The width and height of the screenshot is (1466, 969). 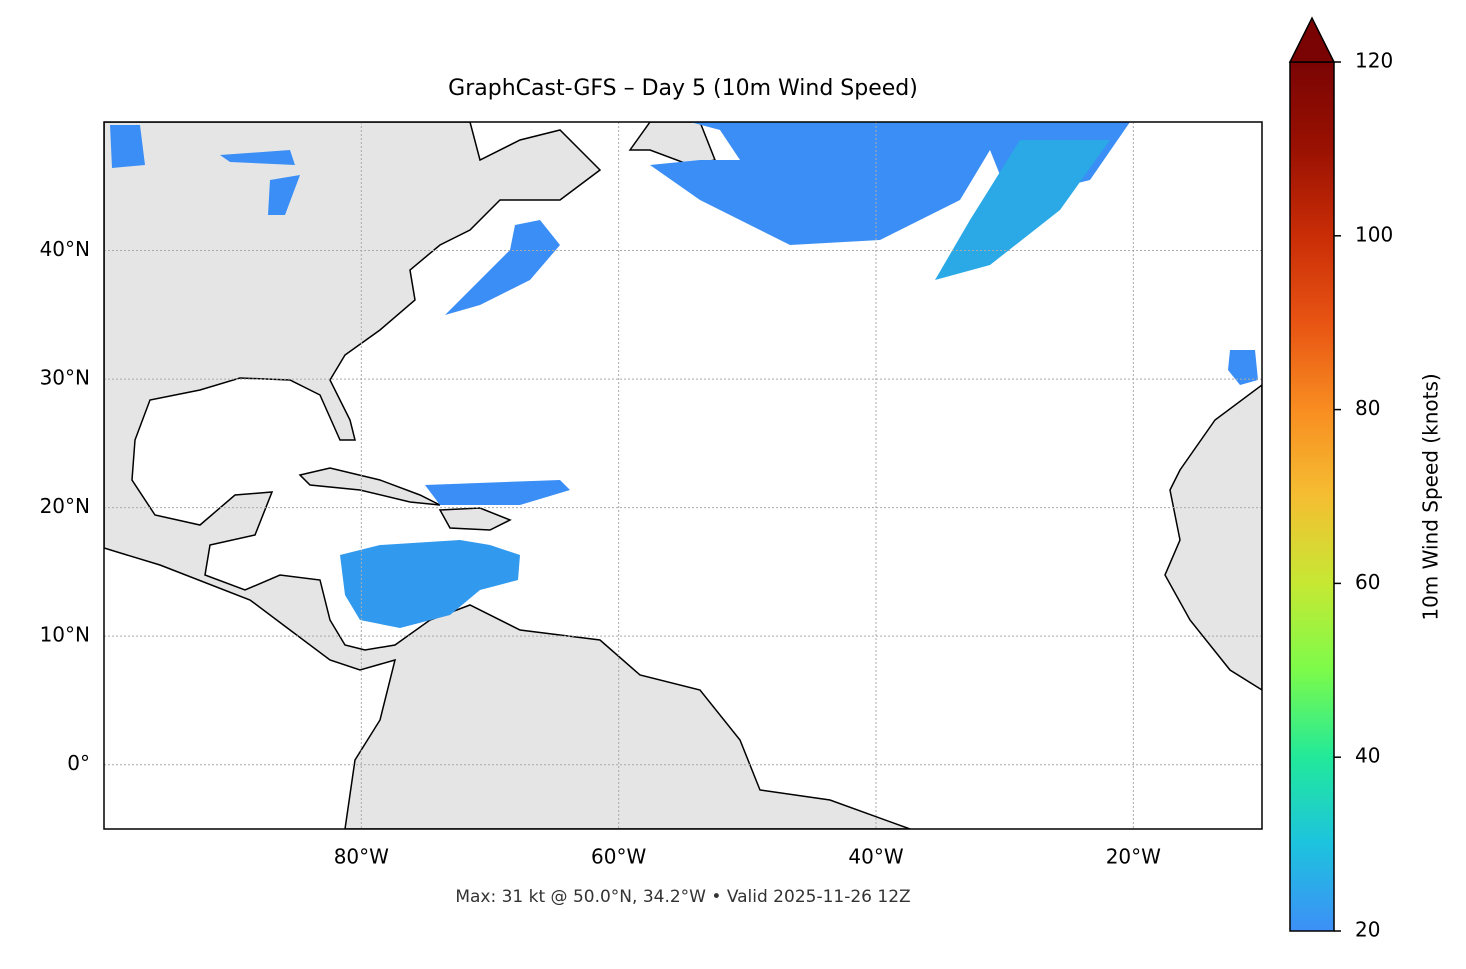 What do you see at coordinates (65, 635) in the screenshot?
I see `y-tick-label: 10°N` at bounding box center [65, 635].